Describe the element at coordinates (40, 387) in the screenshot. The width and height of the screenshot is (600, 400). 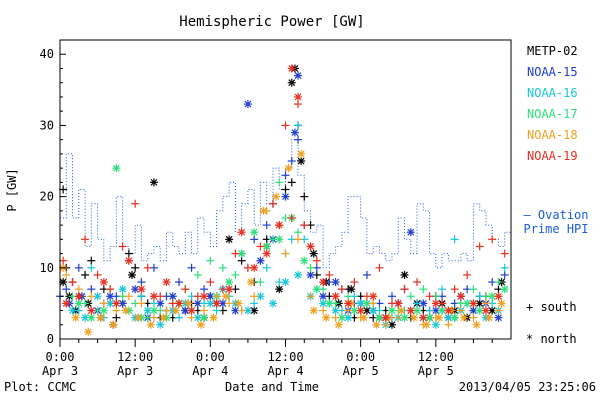
I see `footer-plot-credit: Plot: CCMC` at that location.